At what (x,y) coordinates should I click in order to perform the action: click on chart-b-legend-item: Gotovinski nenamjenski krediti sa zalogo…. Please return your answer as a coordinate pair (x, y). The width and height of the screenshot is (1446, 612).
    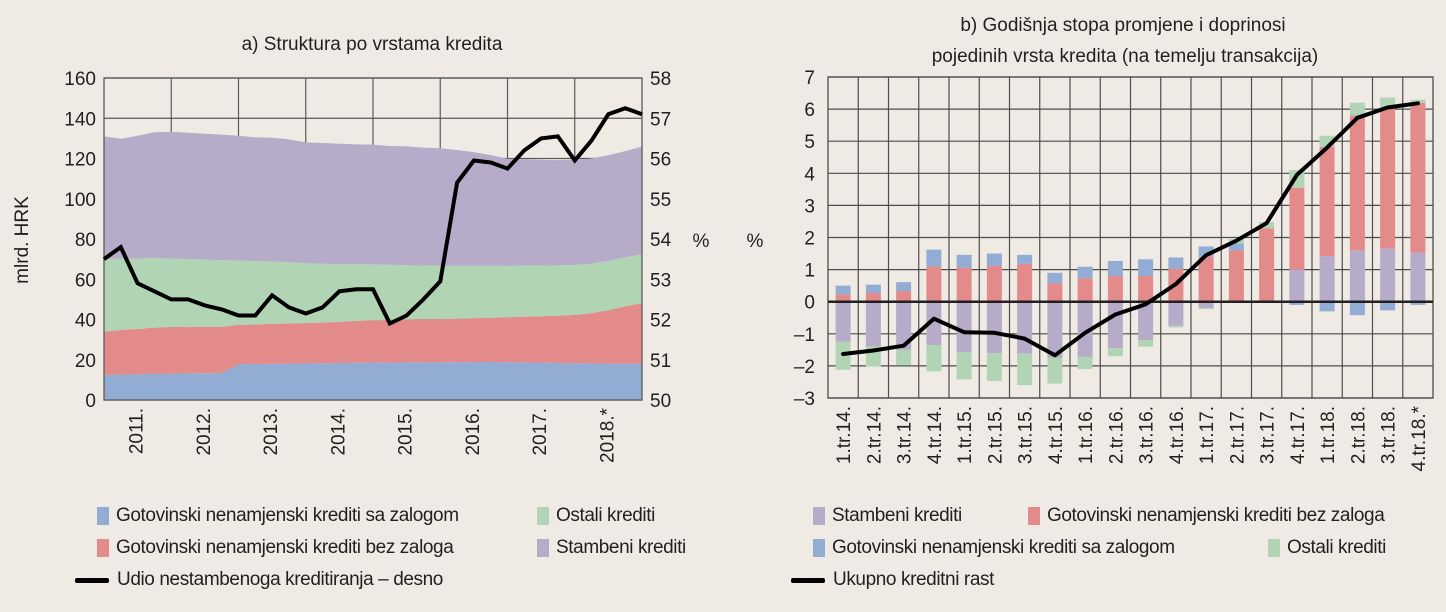
    Looking at the image, I should click on (994, 548).